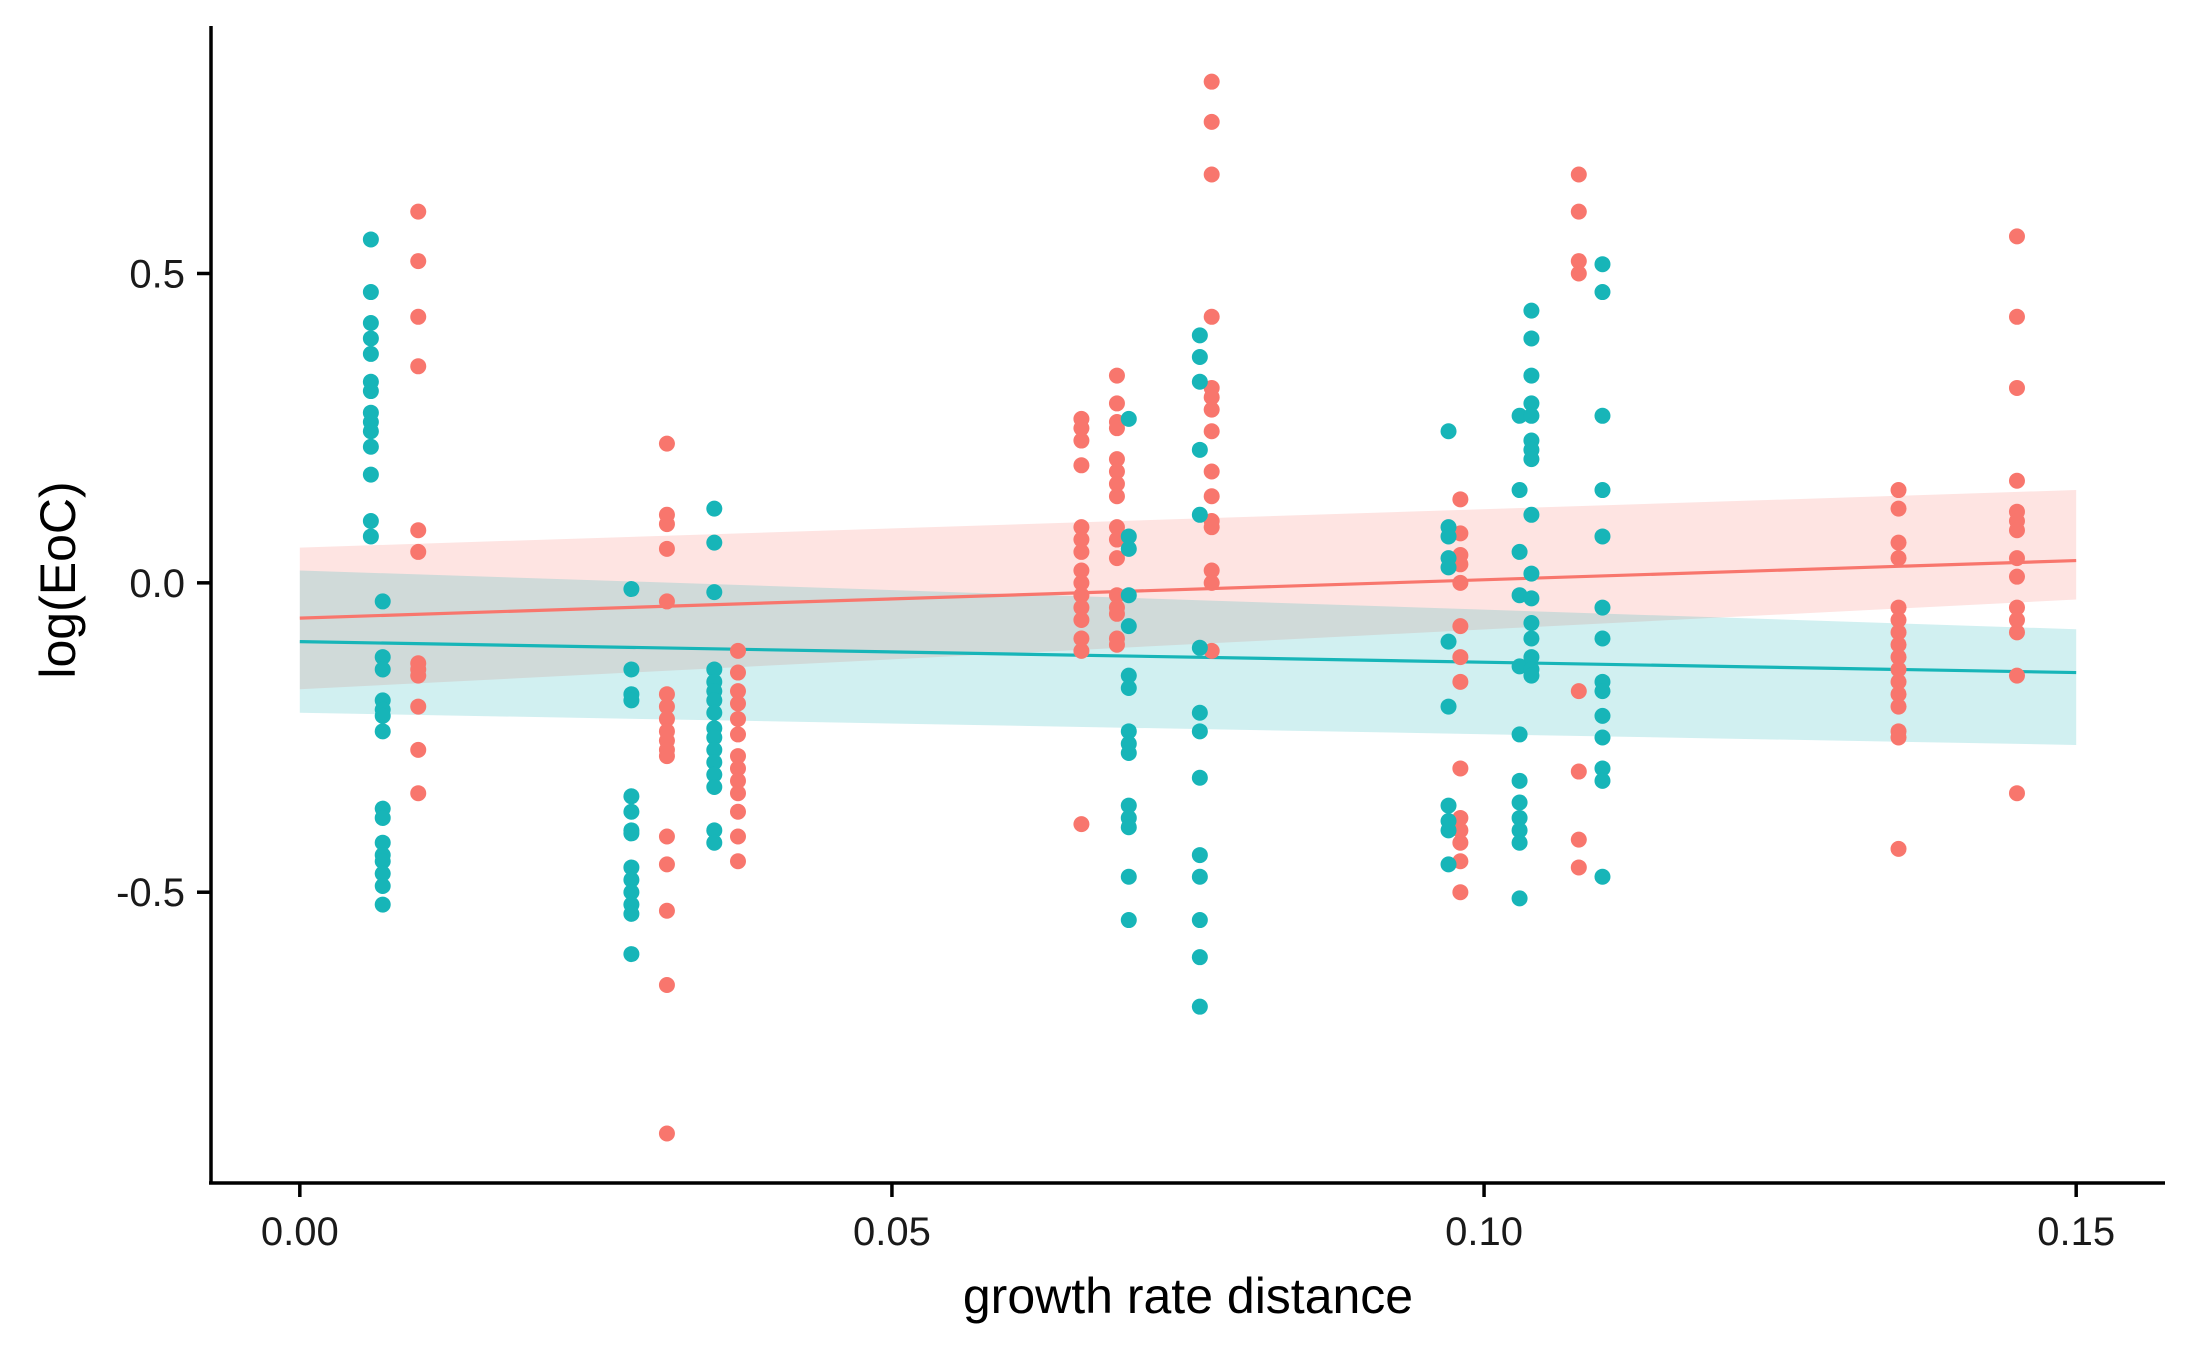  I want to click on x-tick-label: 0.05, so click(892, 1232).